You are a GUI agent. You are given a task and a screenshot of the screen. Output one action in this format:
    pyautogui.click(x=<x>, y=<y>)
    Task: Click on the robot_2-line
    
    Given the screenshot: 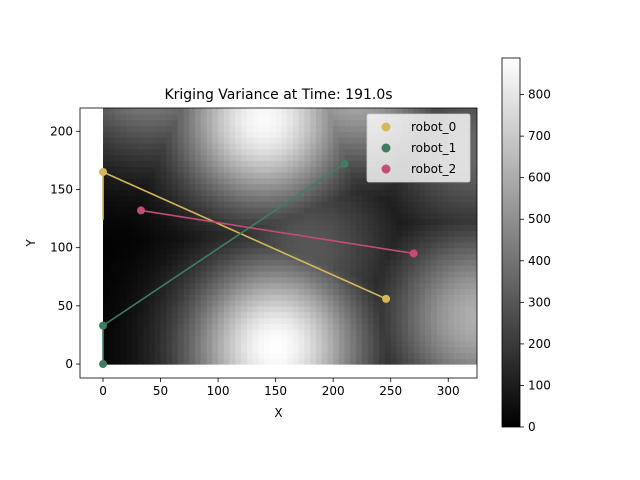 What is the action you would take?
    pyautogui.click(x=277, y=232)
    